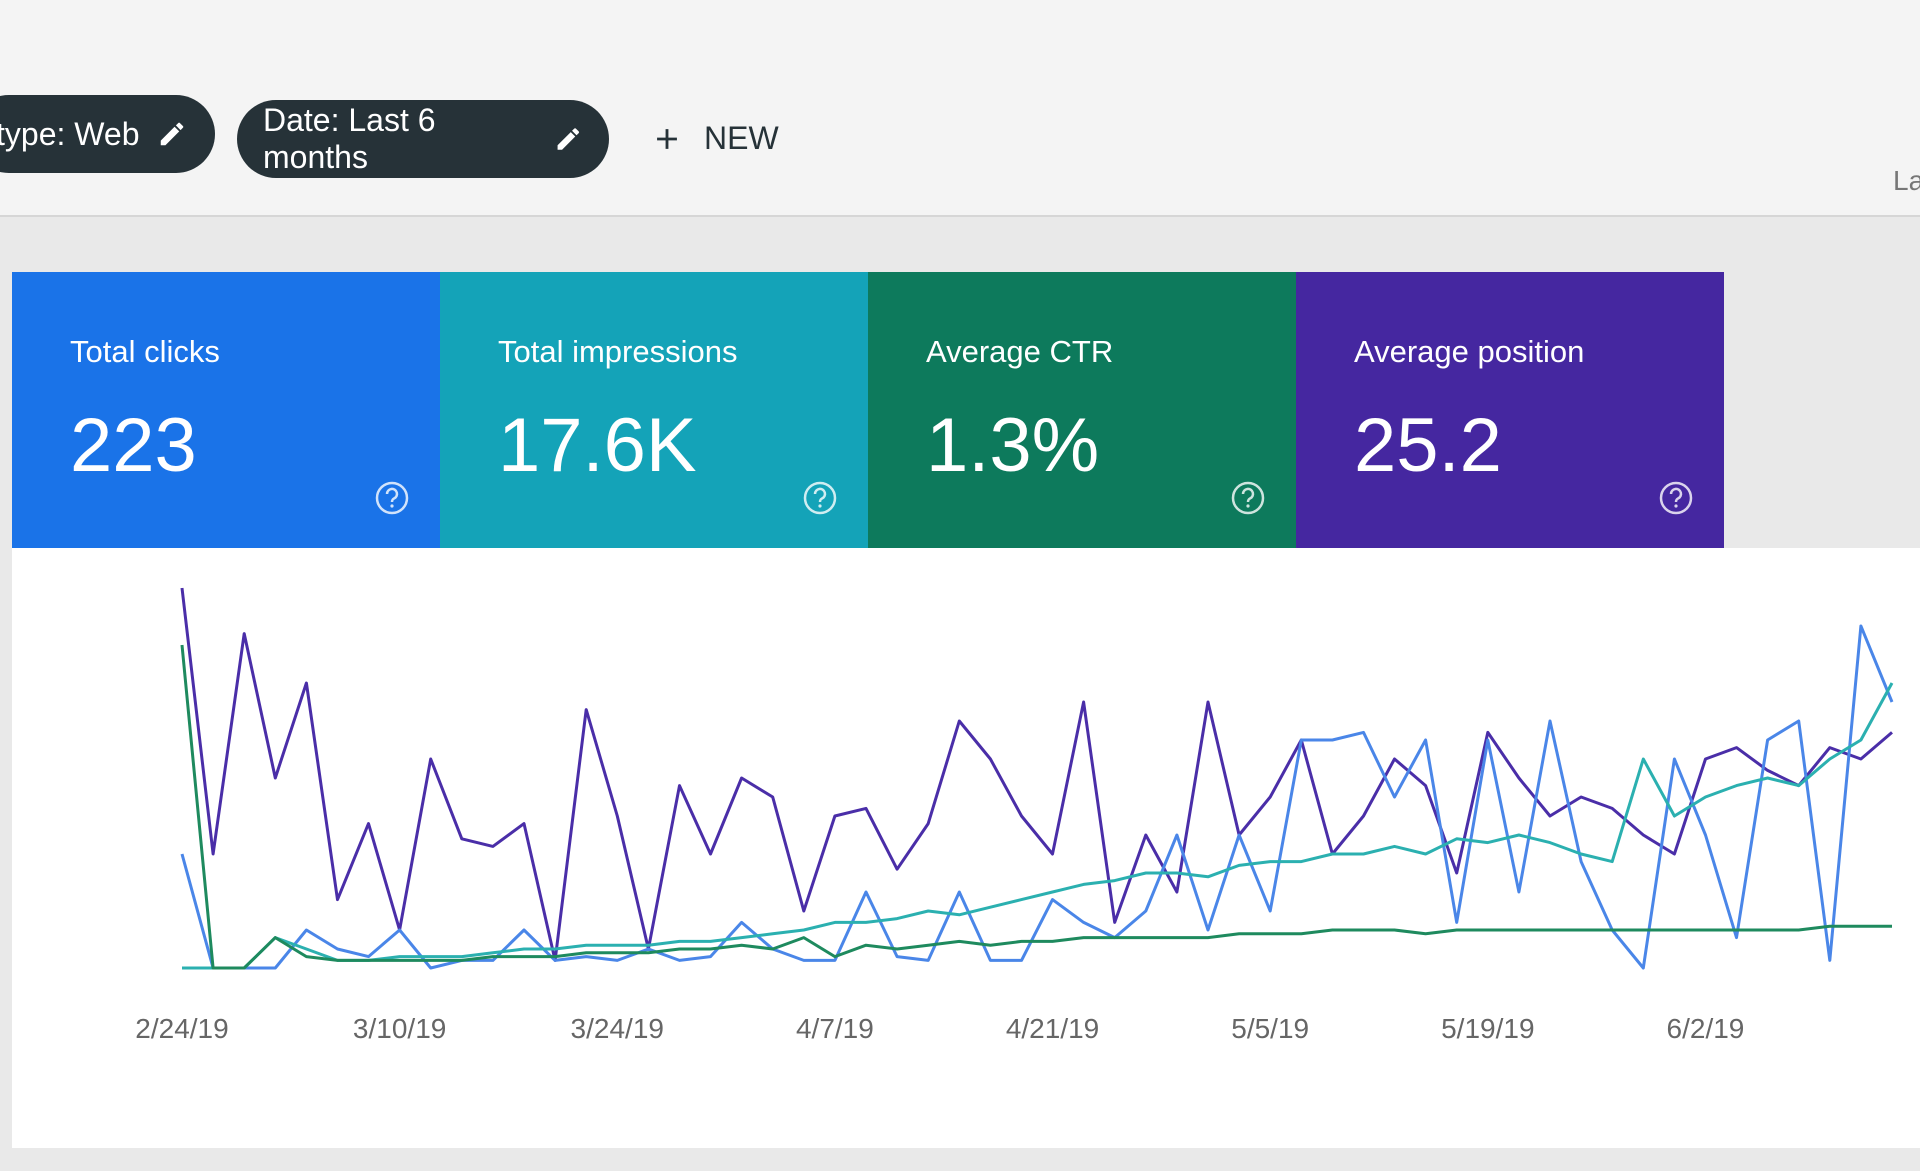  What do you see at coordinates (1510, 410) in the screenshot?
I see `metric-card: Average position 25.2` at bounding box center [1510, 410].